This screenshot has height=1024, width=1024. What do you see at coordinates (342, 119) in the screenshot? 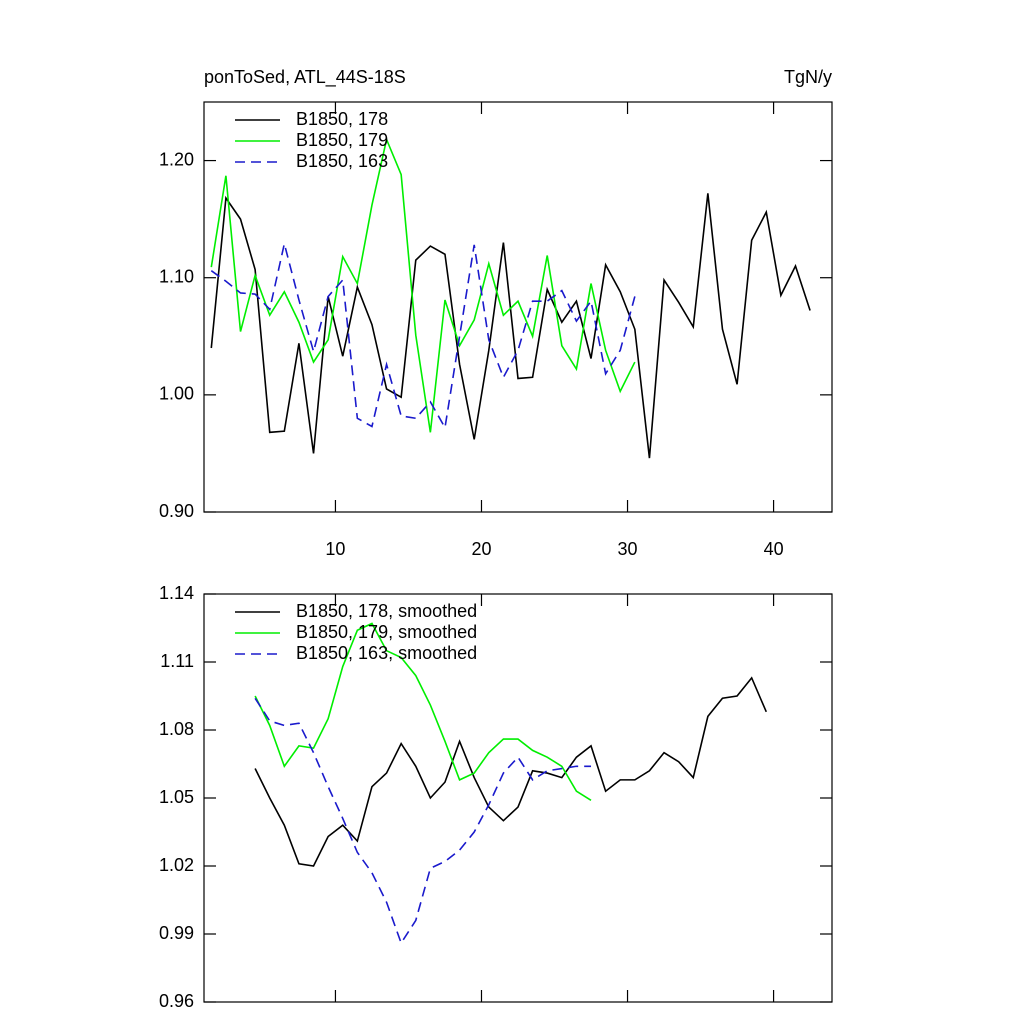
I see `legend-label: B1850, 178` at bounding box center [342, 119].